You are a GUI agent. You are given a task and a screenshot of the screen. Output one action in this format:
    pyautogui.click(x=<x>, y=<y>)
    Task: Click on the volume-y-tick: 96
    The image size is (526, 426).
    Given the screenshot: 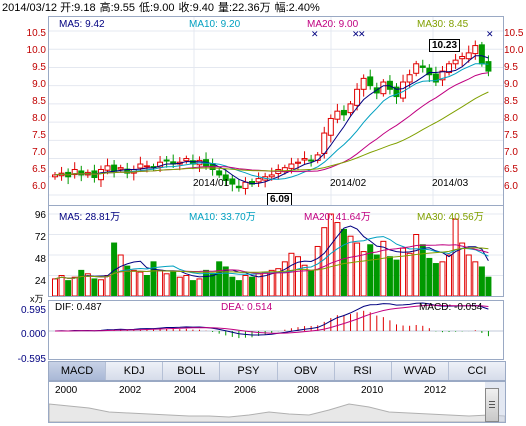 What is the action you would take?
    pyautogui.click(x=40, y=215)
    